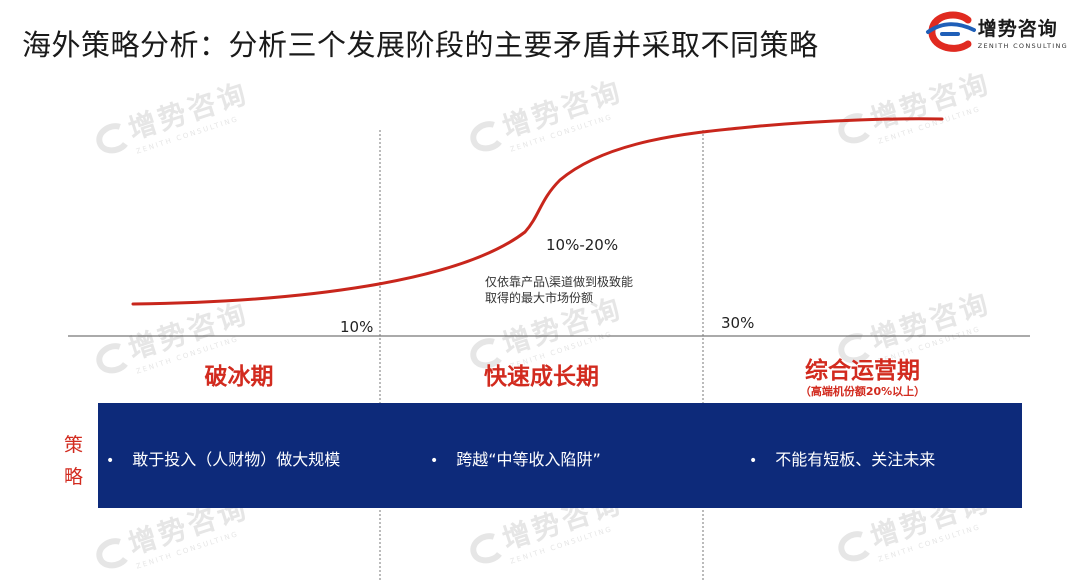 This screenshot has height=582, width=1080. Describe the element at coordinates (1017, 29) in the screenshot. I see `logo-text-cn: 增势咨询` at that location.